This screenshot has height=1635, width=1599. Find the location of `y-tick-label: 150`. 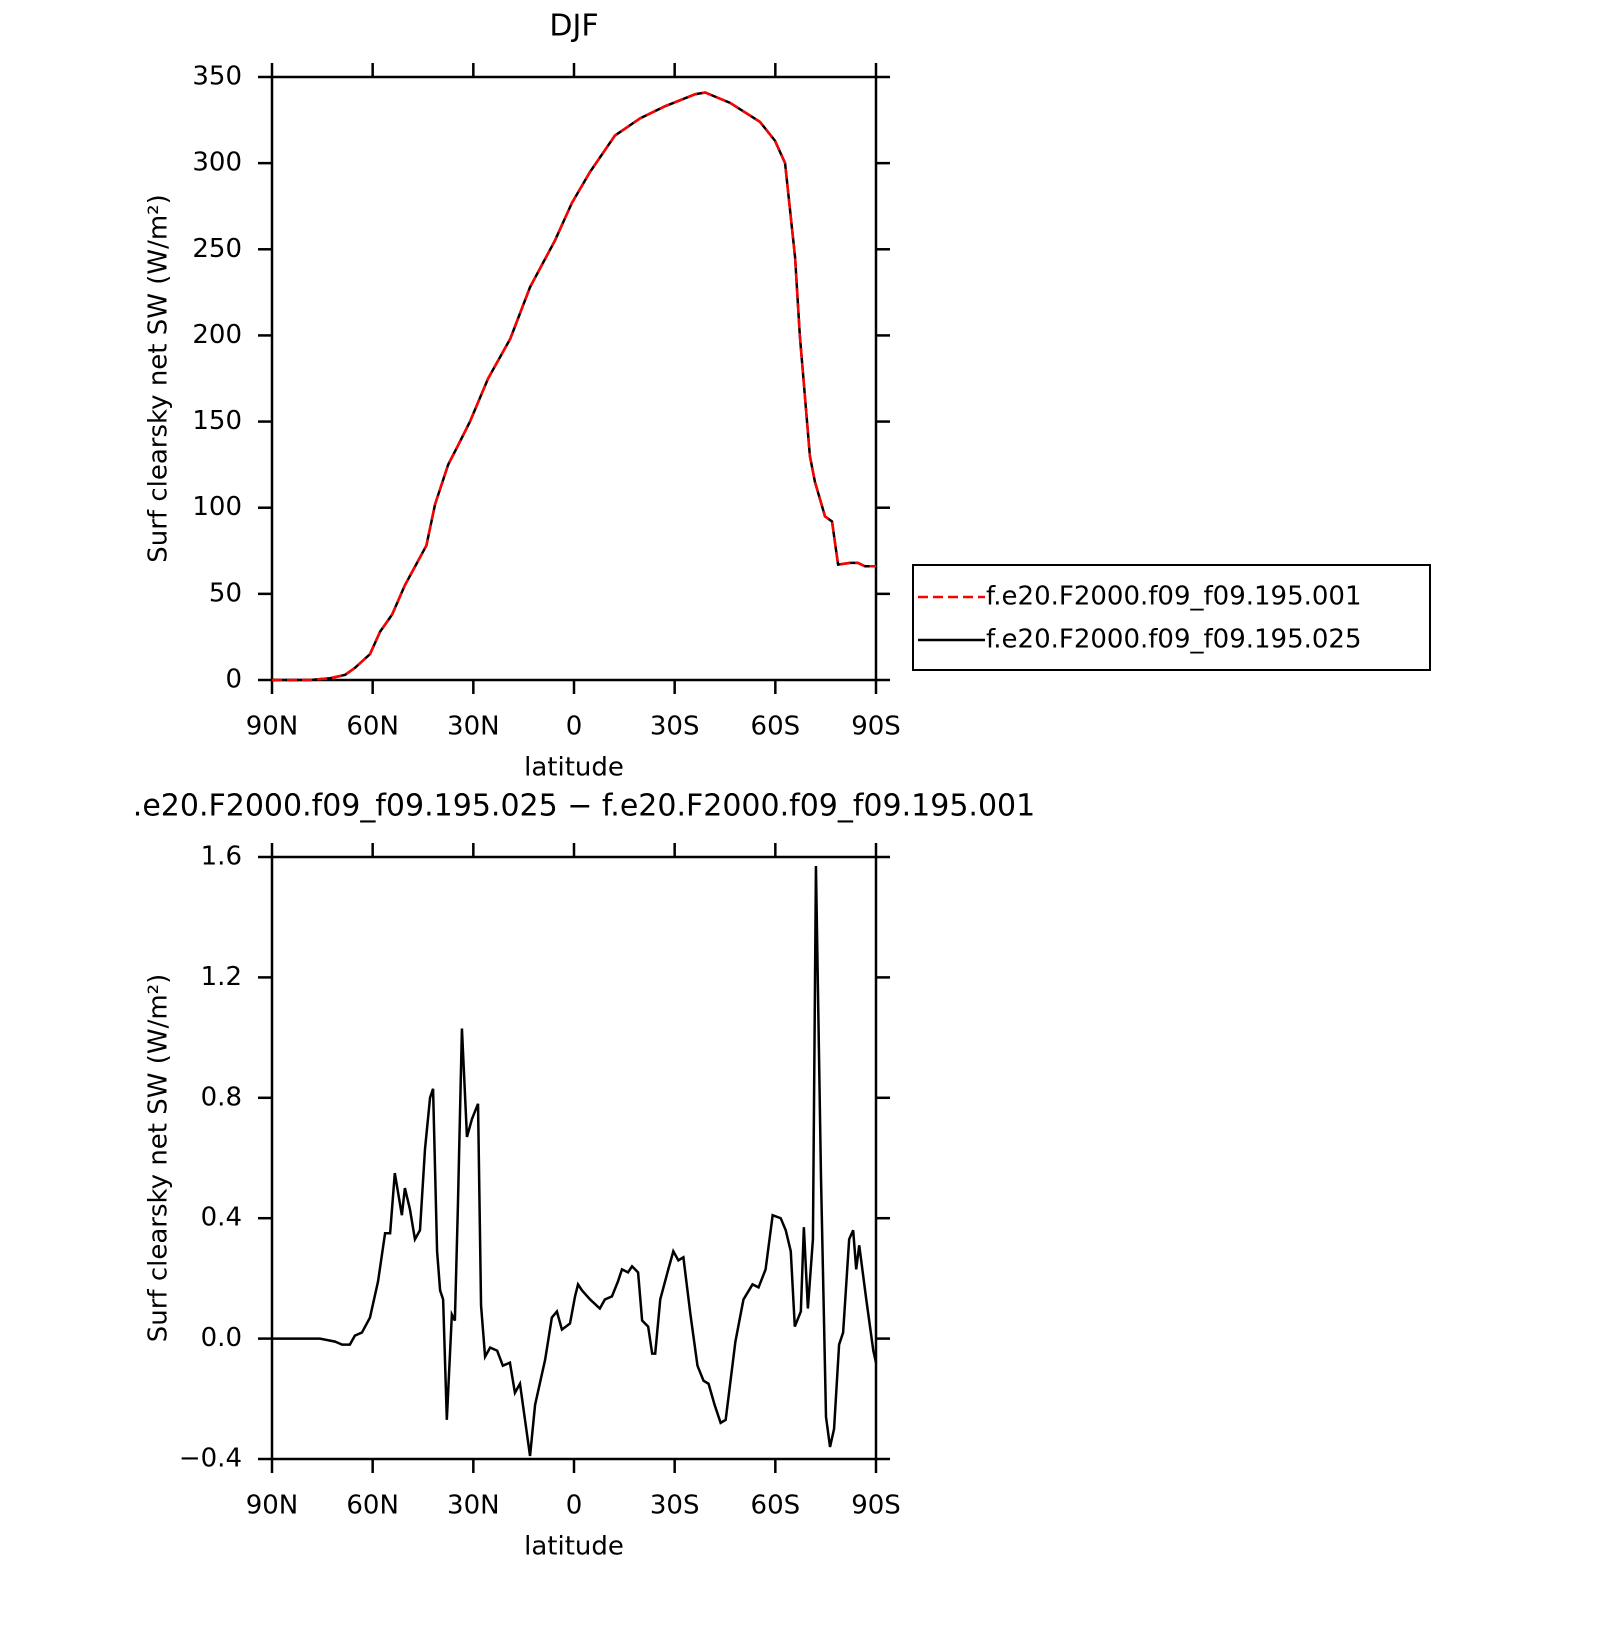

y-tick-label: 150 is located at coordinates (217, 421).